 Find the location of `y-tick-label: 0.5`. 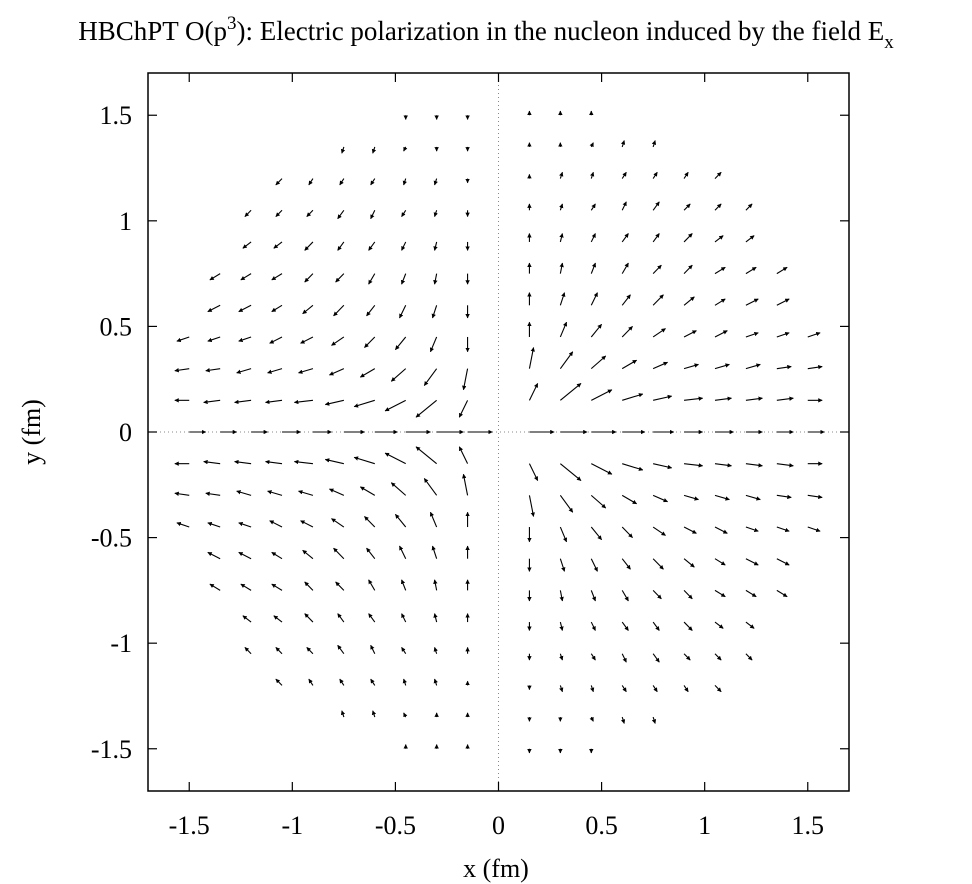

y-tick-label: 0.5 is located at coordinates (116, 326).